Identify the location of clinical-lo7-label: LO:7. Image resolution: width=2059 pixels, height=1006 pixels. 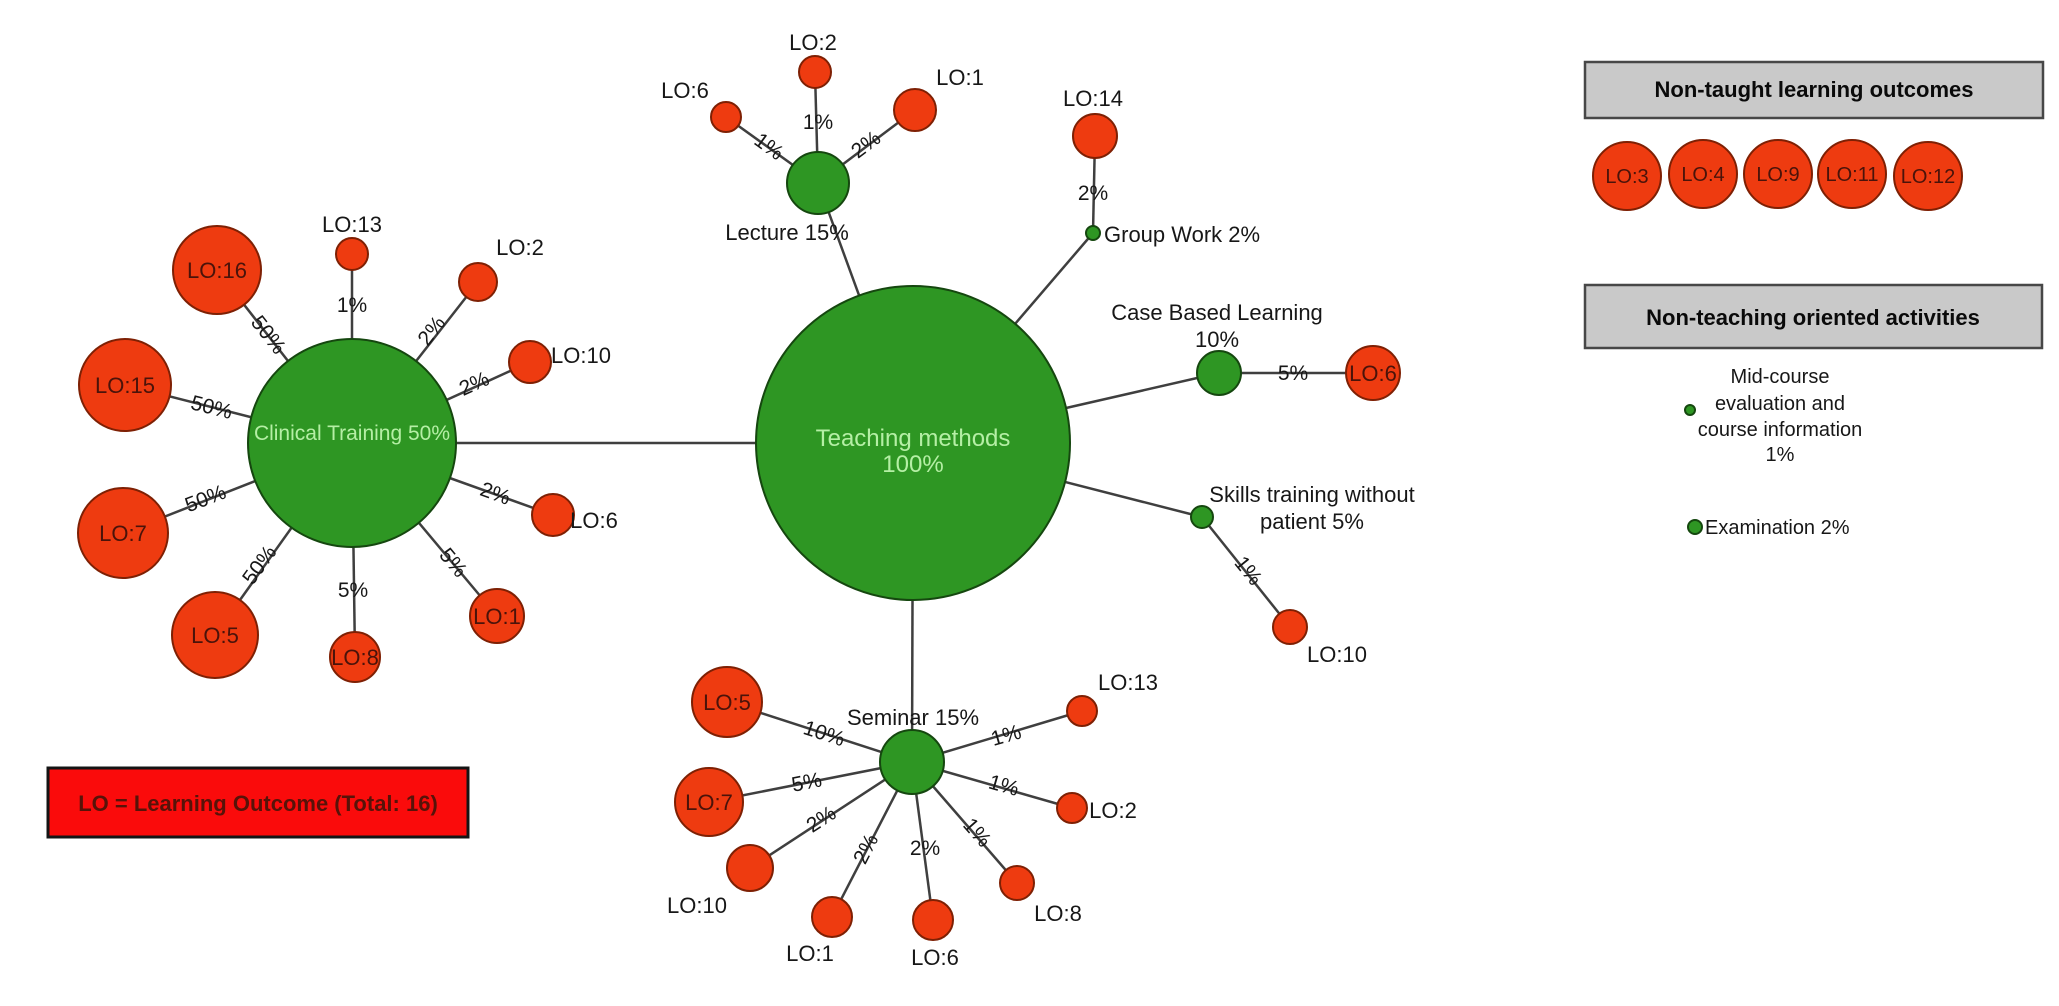
(123, 533).